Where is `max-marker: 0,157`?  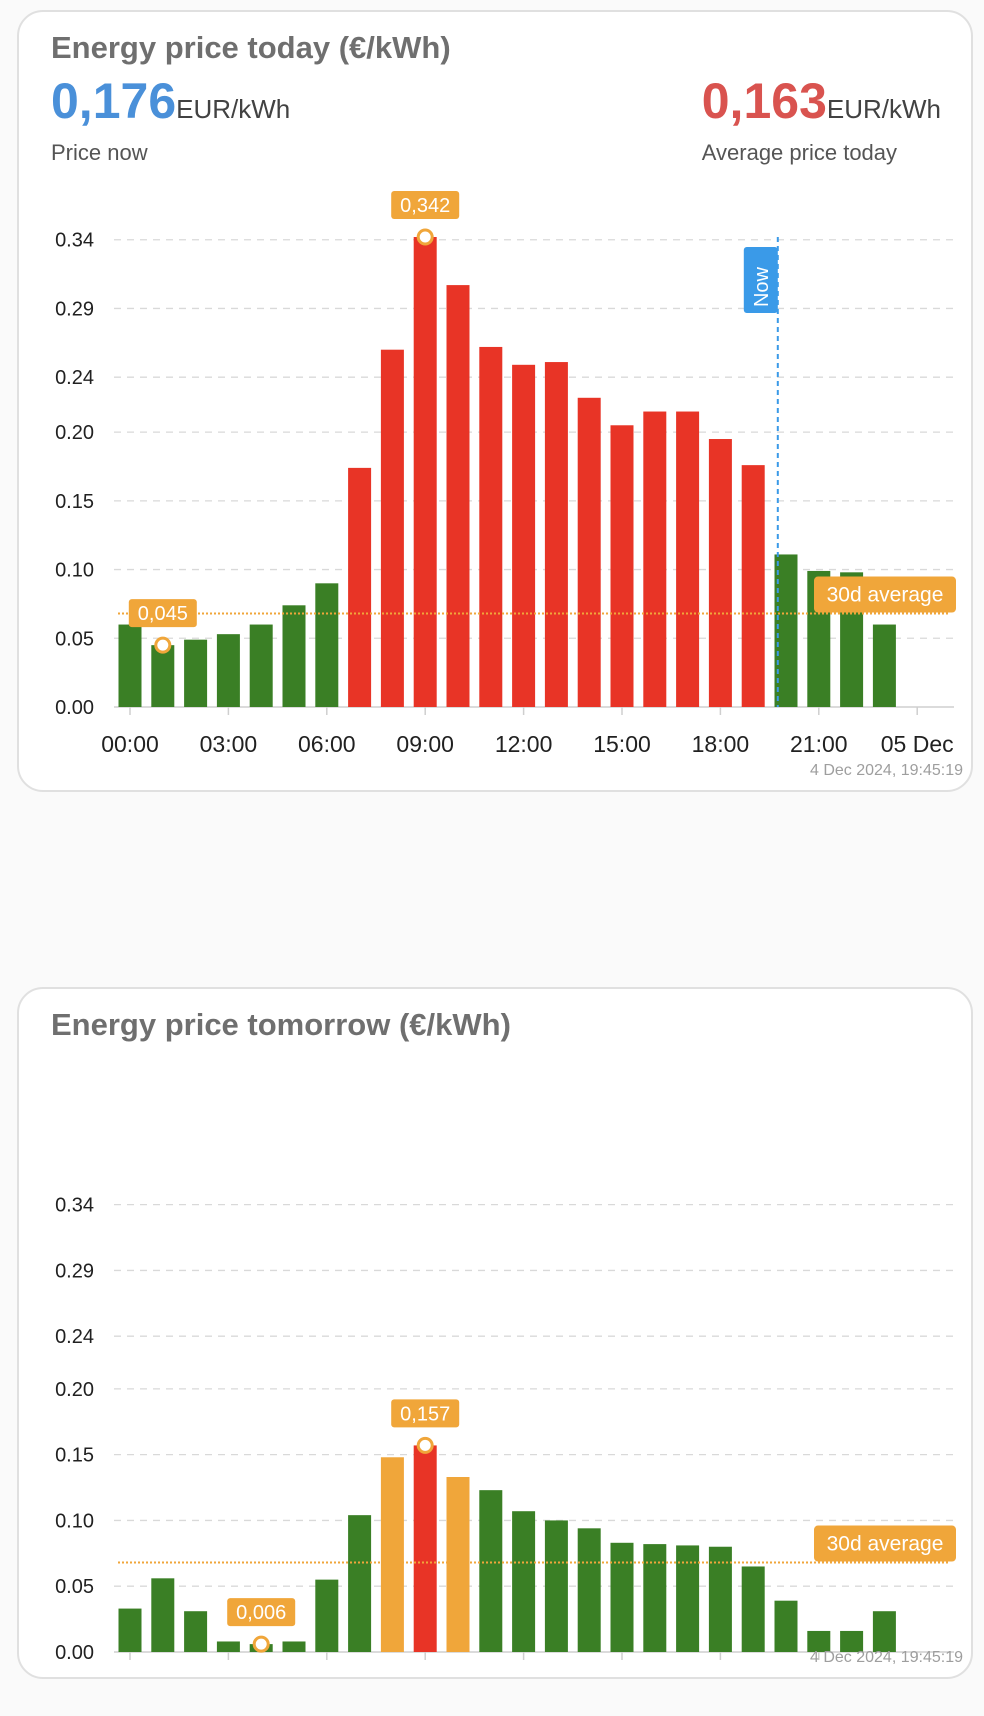 max-marker: 0,157 is located at coordinates (425, 1426).